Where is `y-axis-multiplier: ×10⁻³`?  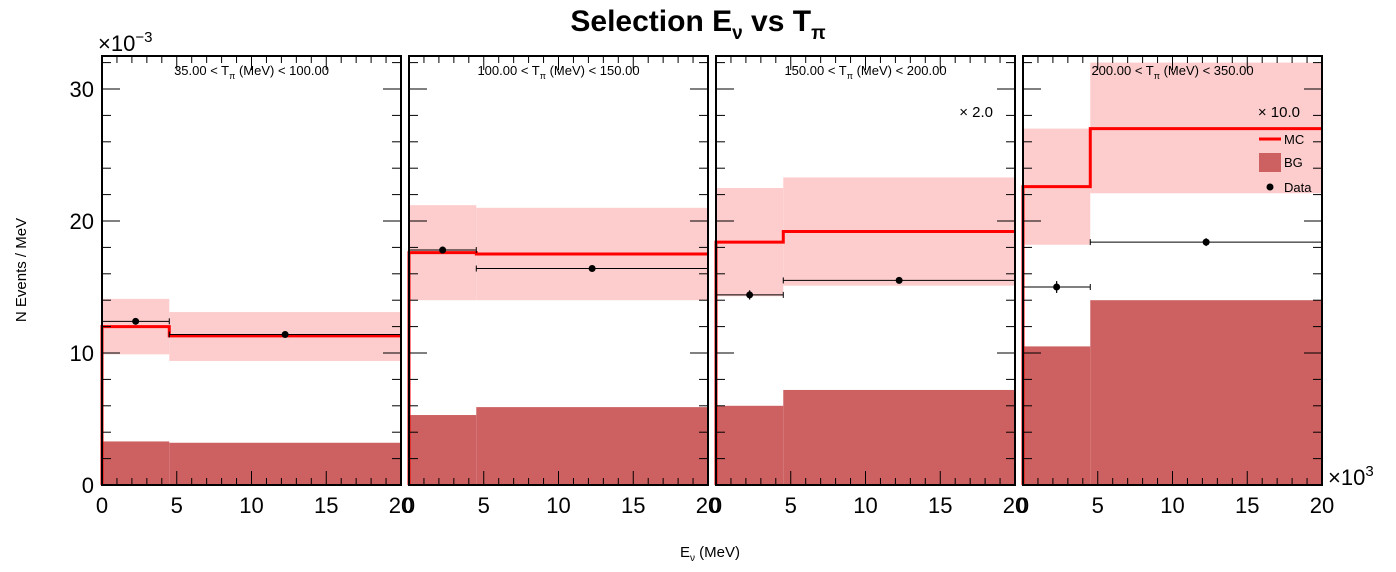 y-axis-multiplier: ×10⁻³ is located at coordinates (125, 42).